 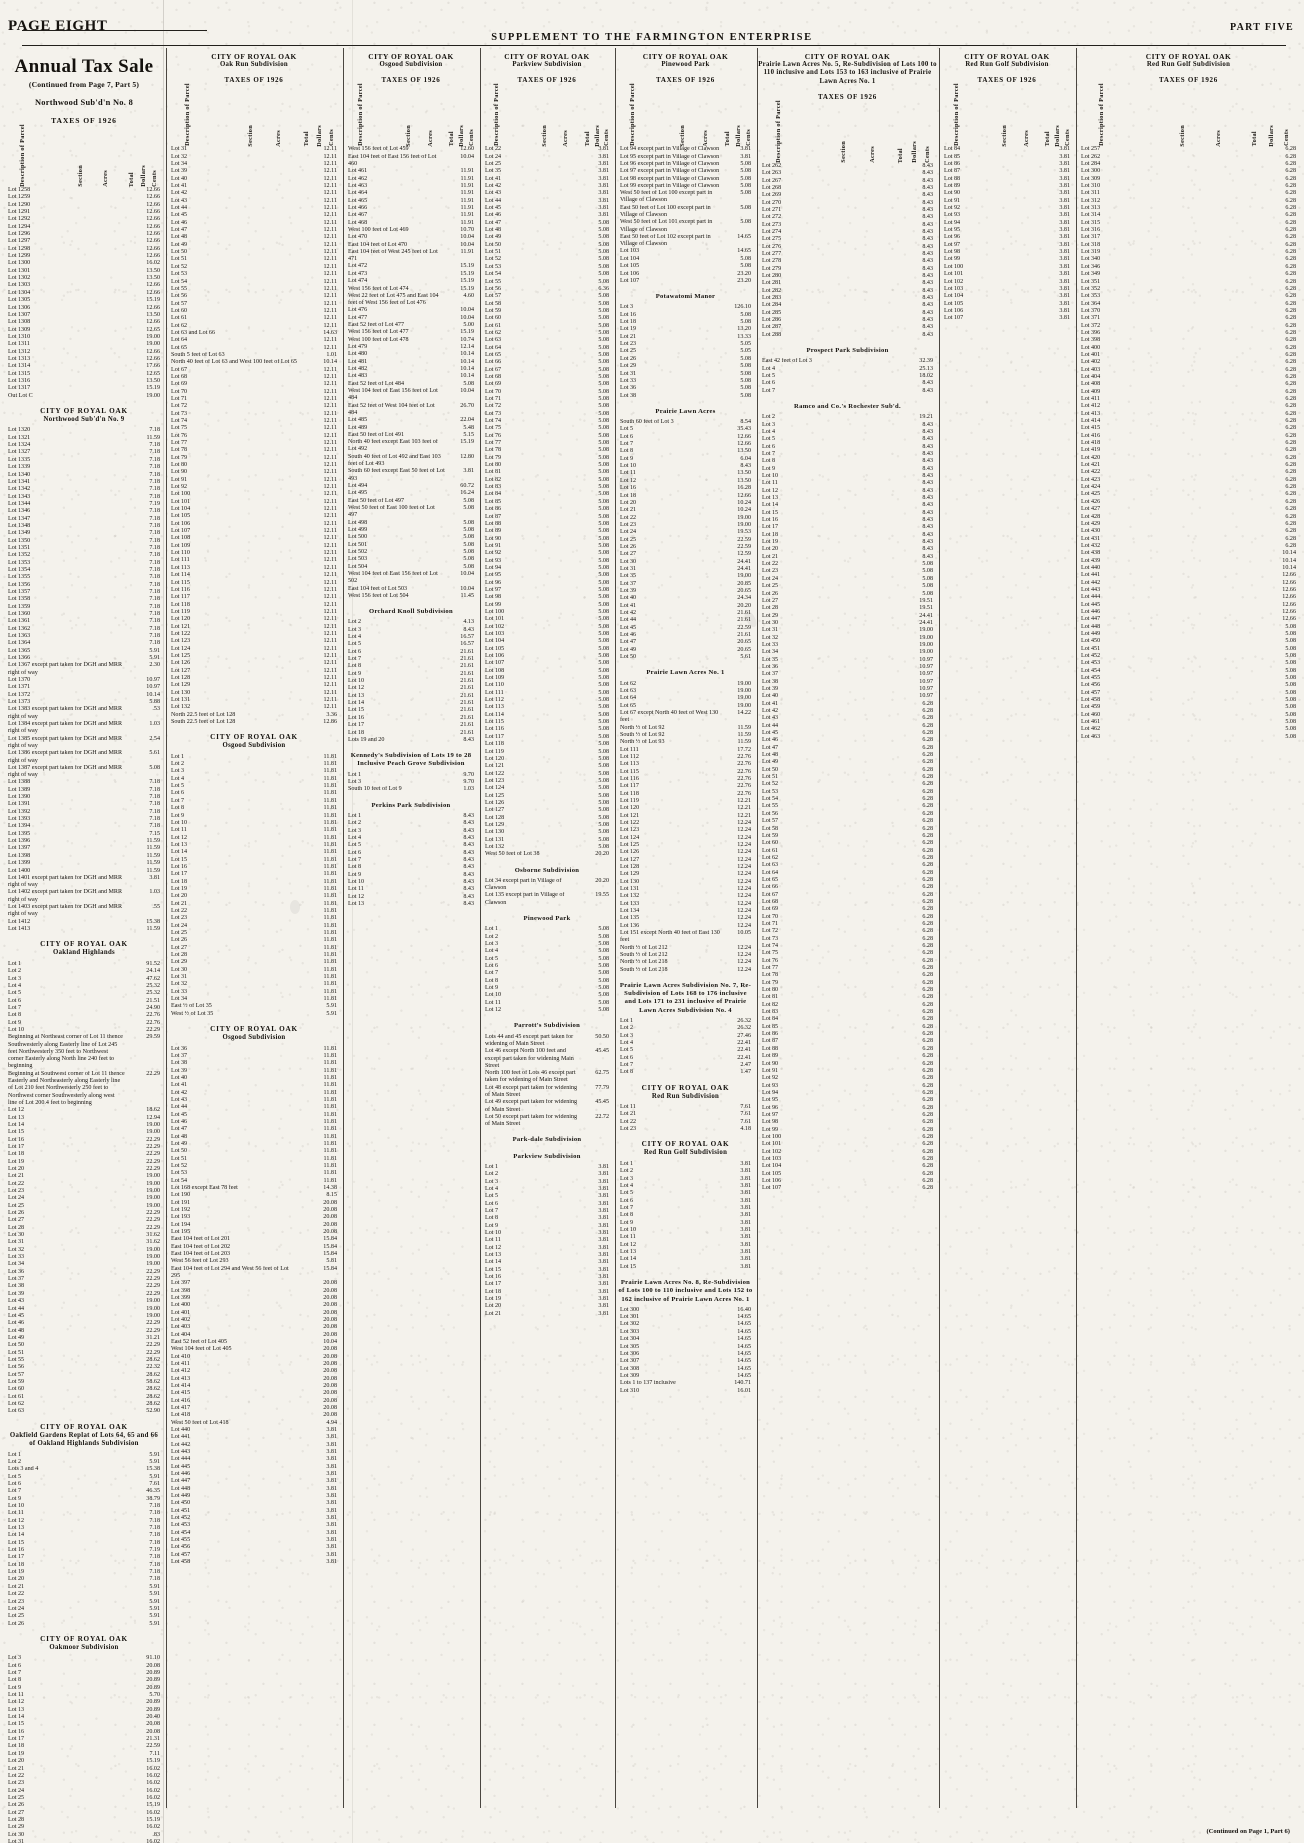 I want to click on tax-entry-row: Lot 101 12.11, so click(x=254, y=502).